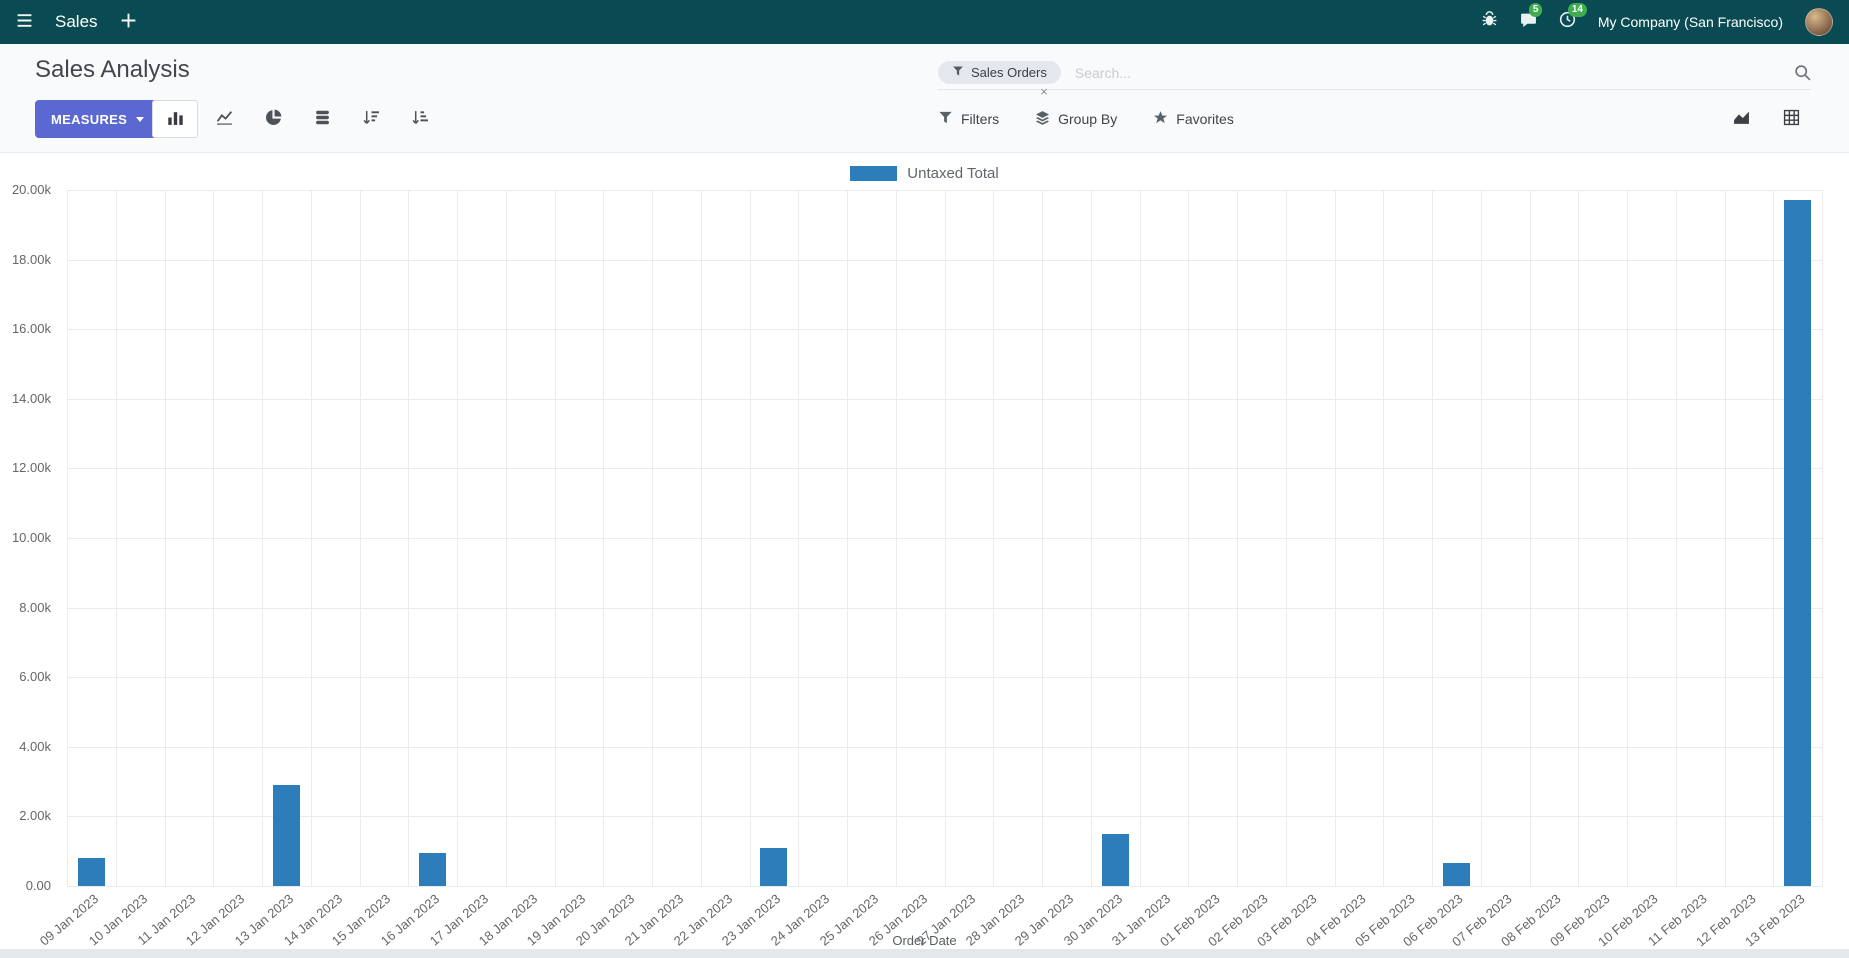  I want to click on bug-icon, so click(1489, 22).